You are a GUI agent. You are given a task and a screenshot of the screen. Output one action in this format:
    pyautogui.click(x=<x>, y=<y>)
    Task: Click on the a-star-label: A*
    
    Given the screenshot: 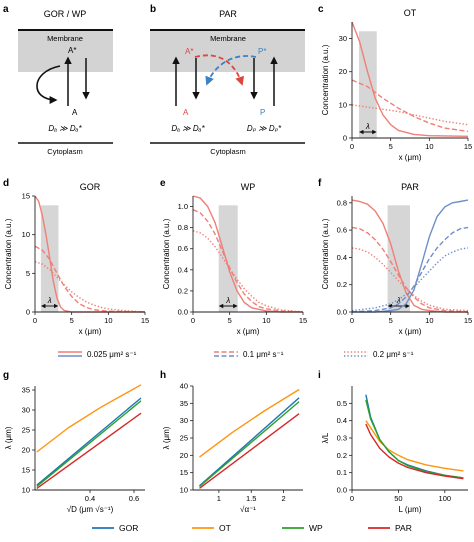 What is the action you would take?
    pyautogui.click(x=189, y=51)
    